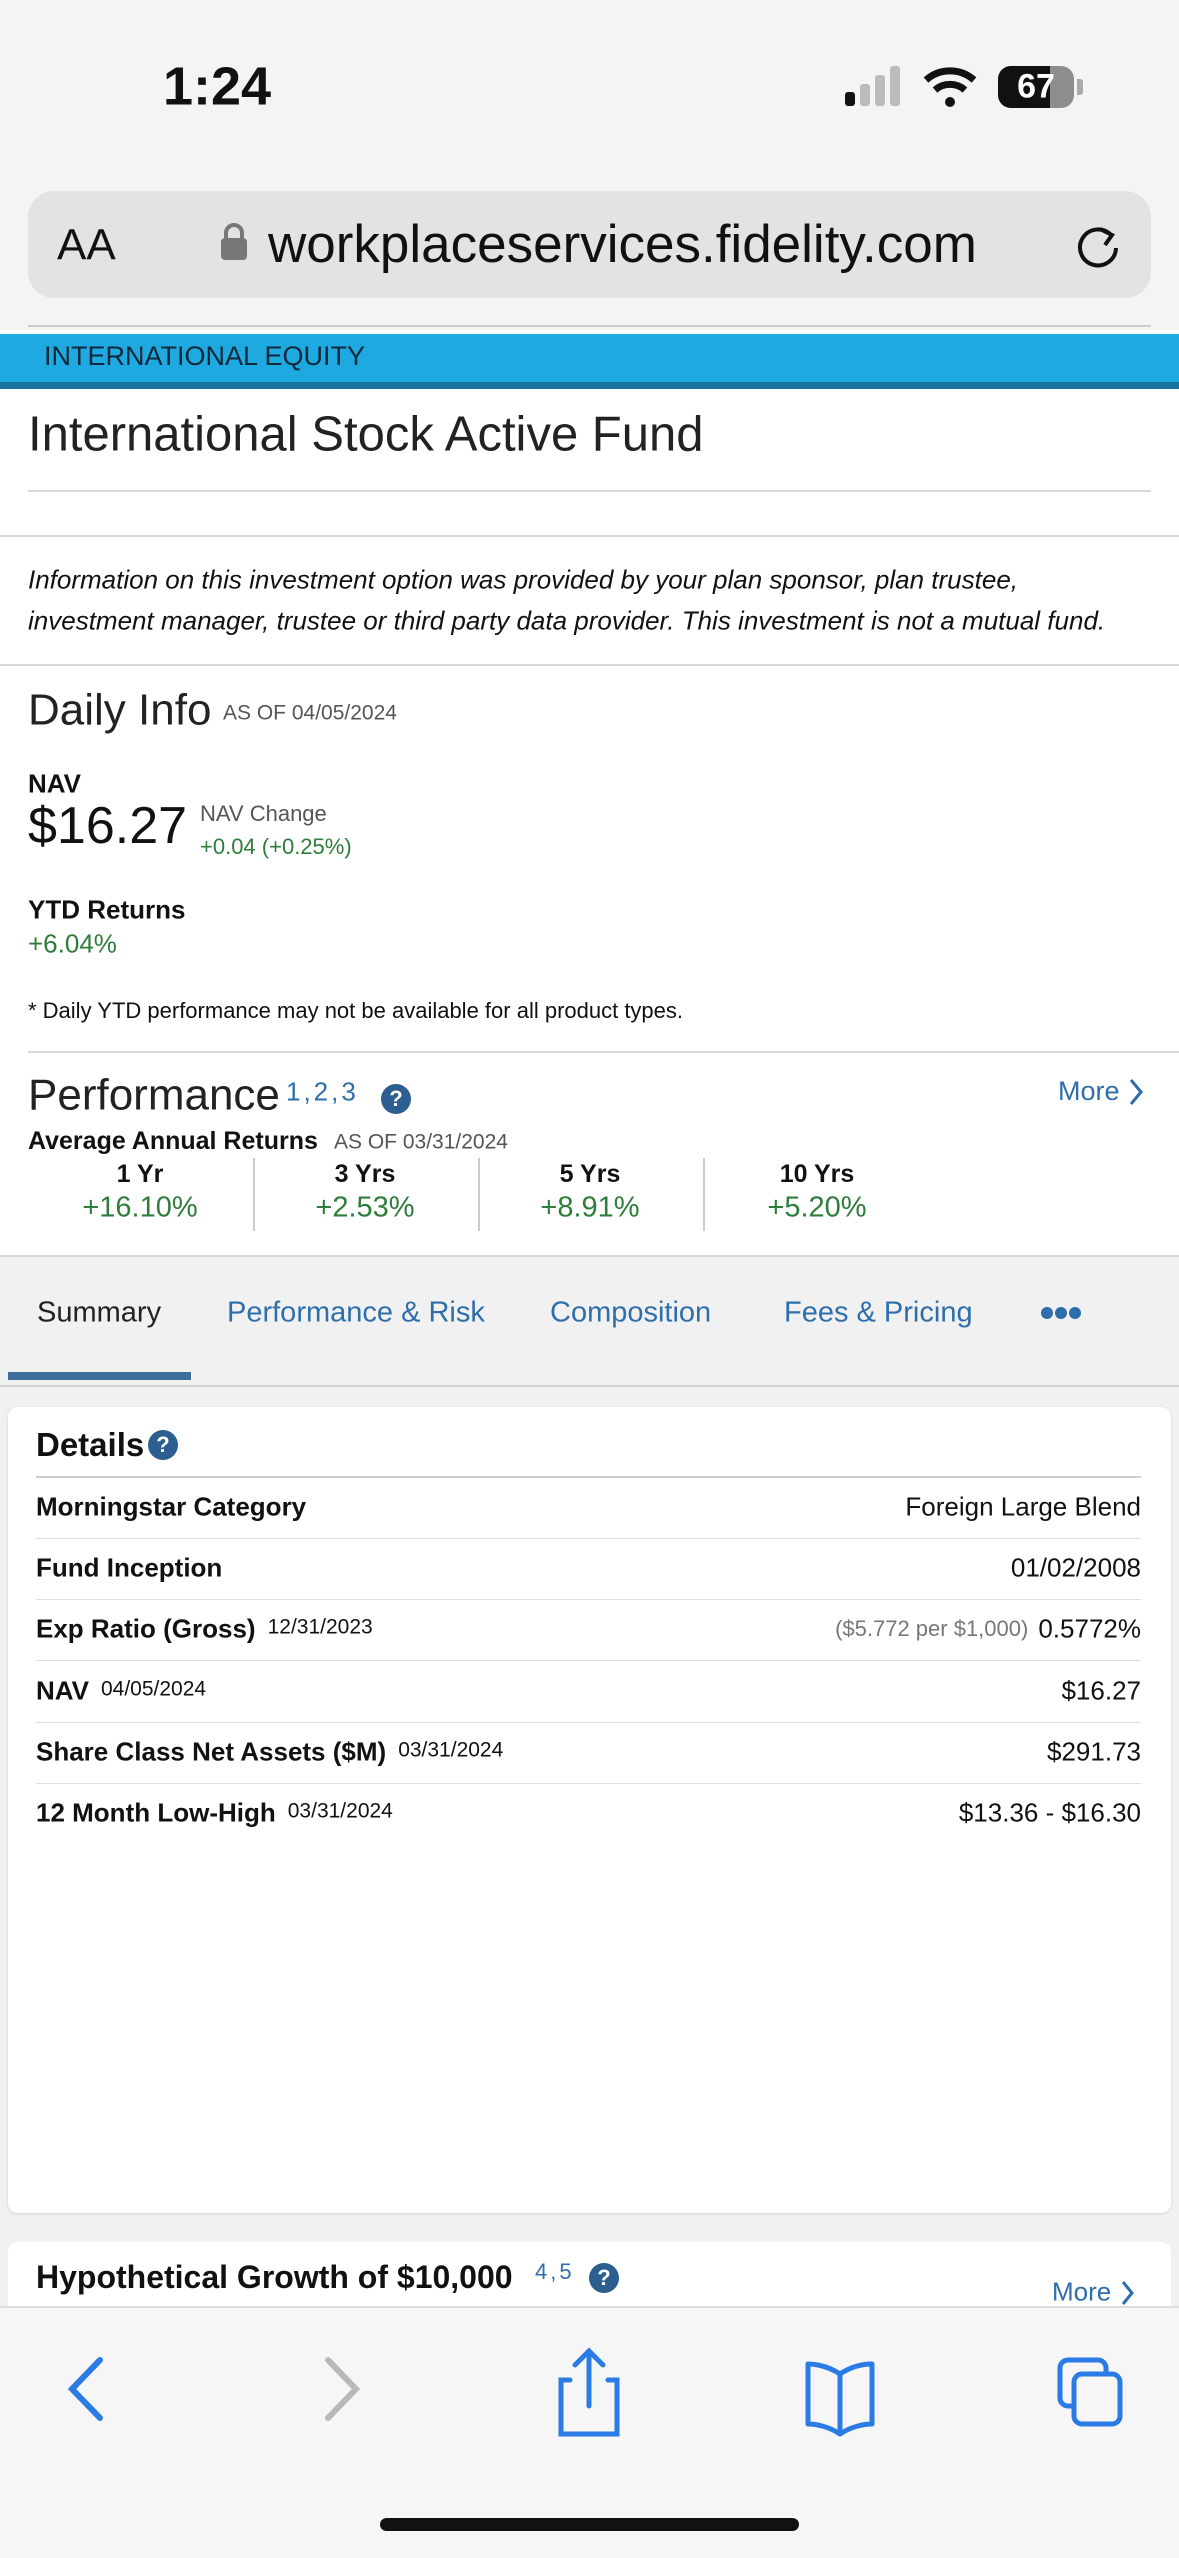 The width and height of the screenshot is (1179, 2558). What do you see at coordinates (99, 1376) in the screenshot?
I see `active-tab-indicator` at bounding box center [99, 1376].